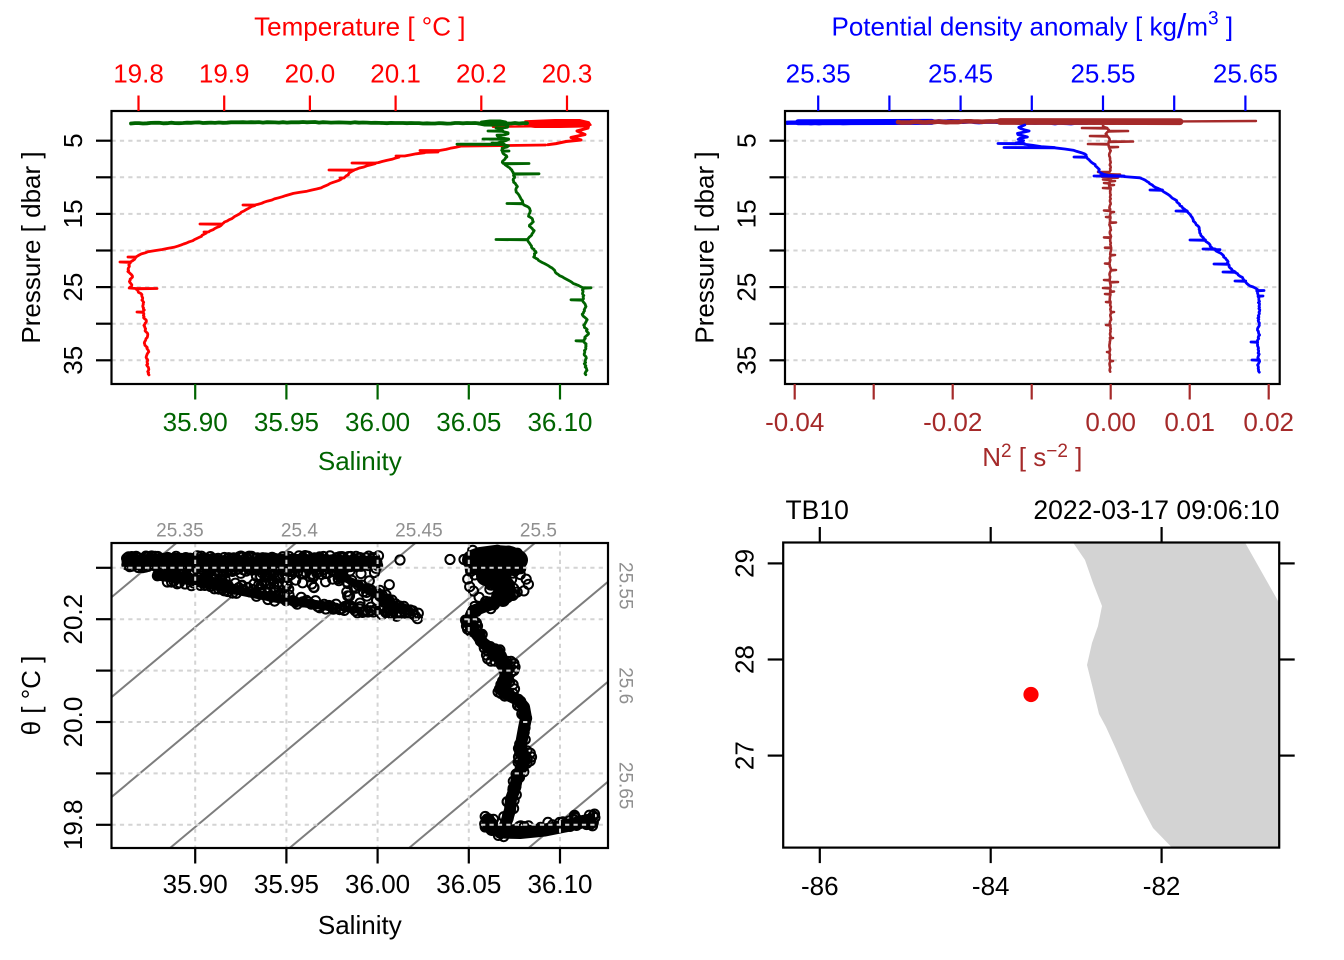  I want to click on svg-text: 20.3, so click(567, 74).